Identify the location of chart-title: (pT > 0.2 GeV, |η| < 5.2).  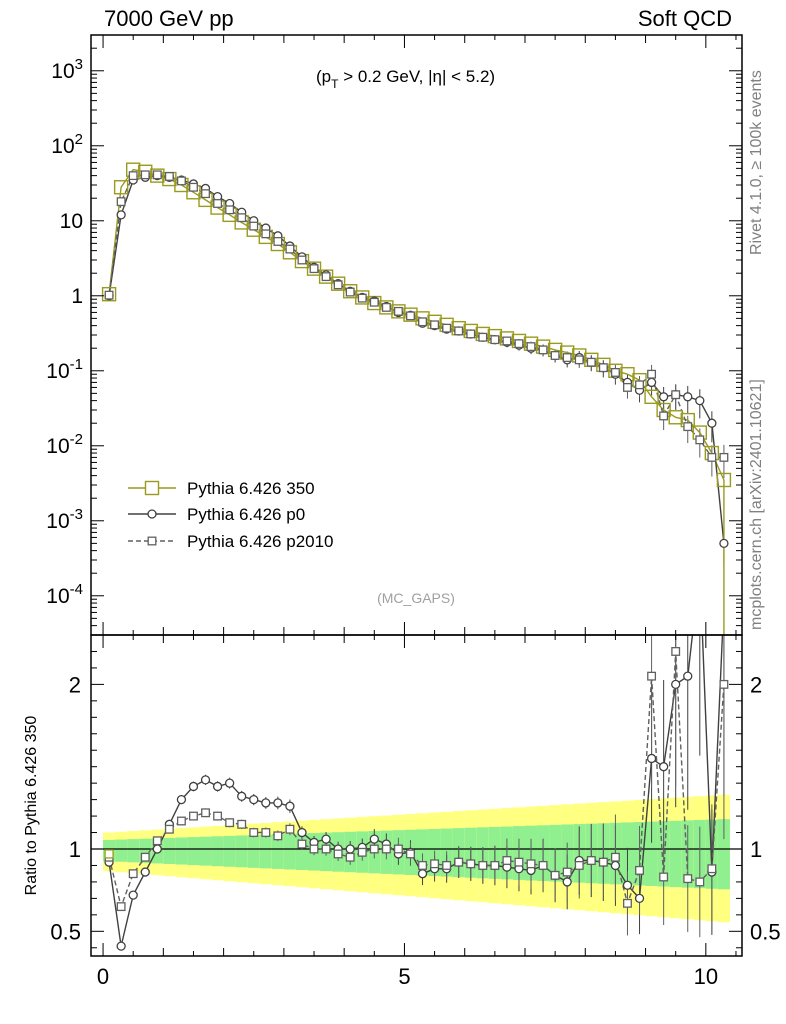
(405, 79).